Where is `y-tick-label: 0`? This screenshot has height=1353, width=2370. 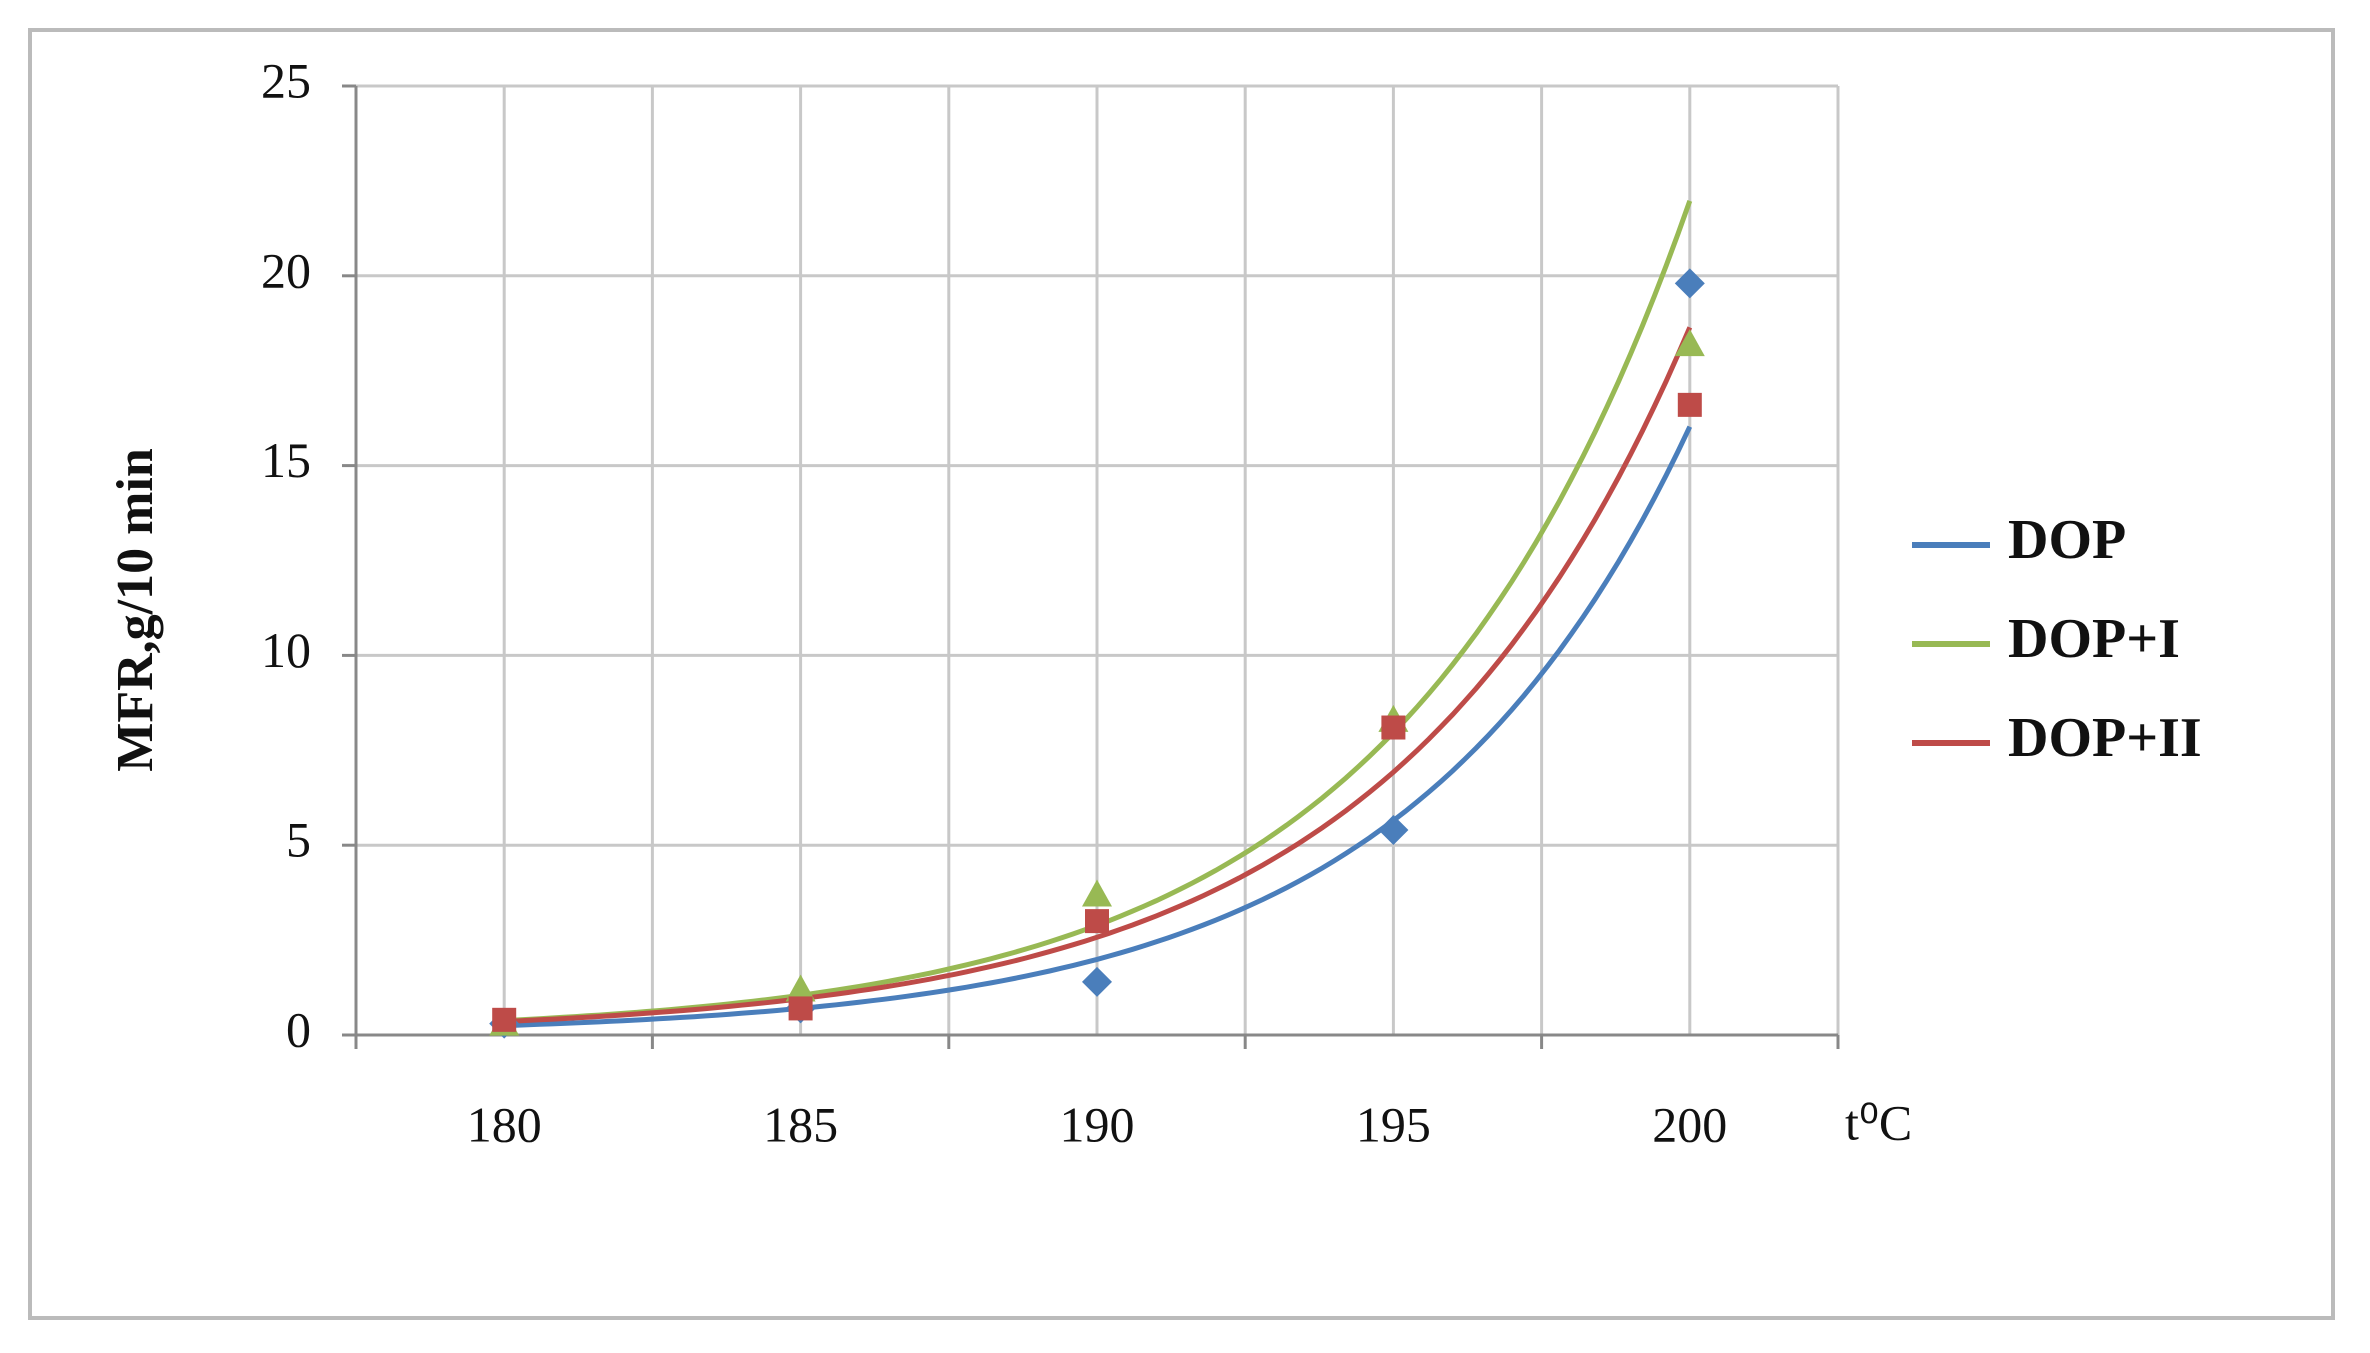
y-tick-label: 0 is located at coordinates (298, 1029).